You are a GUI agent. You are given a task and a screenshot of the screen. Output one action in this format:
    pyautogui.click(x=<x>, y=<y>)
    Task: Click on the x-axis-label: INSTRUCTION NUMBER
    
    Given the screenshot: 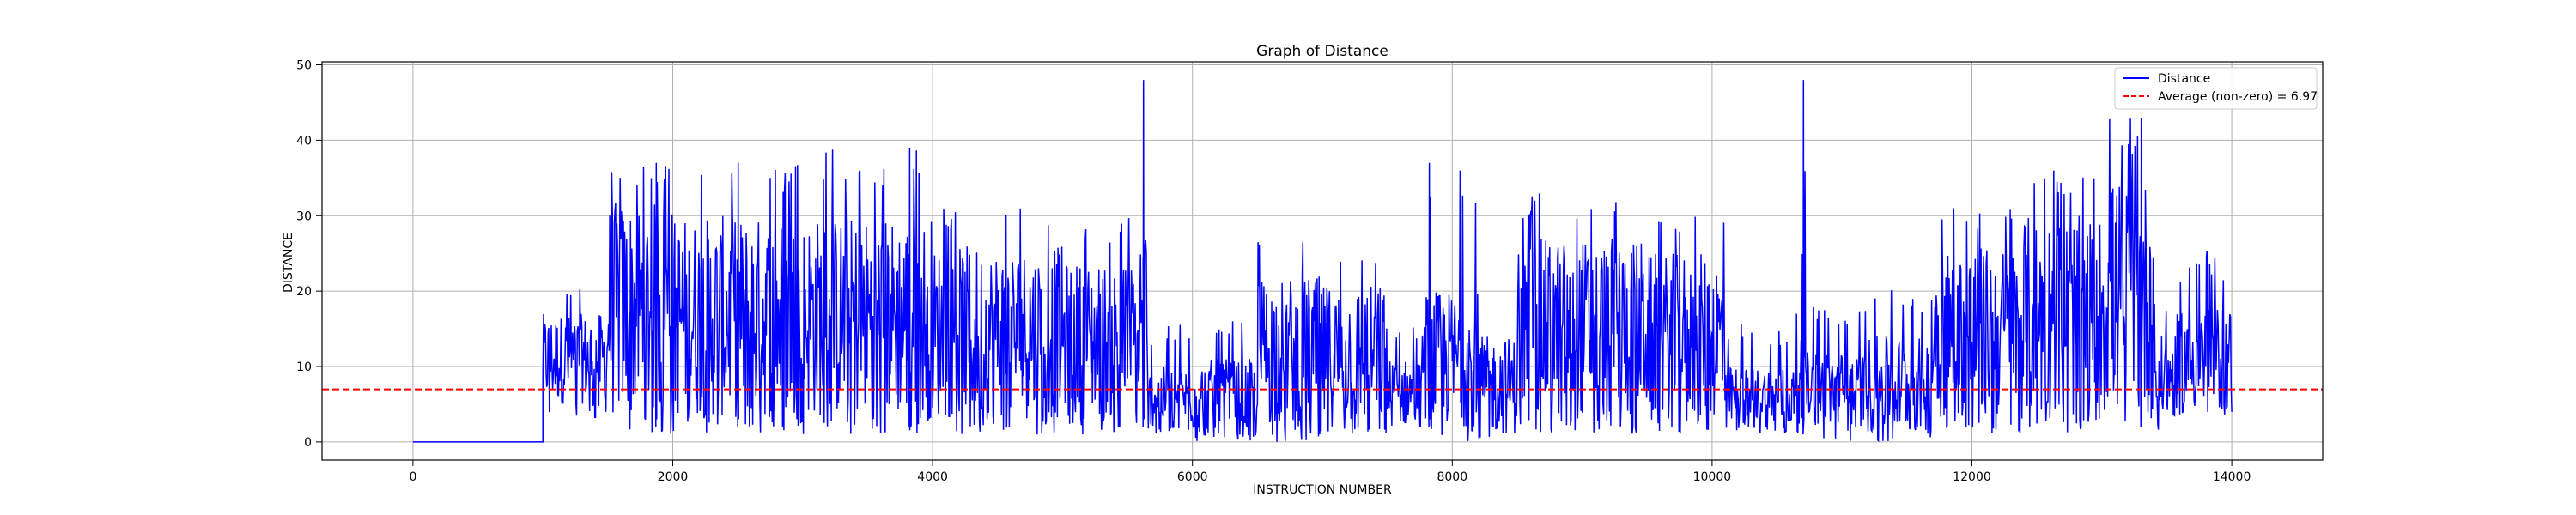 What is the action you would take?
    pyautogui.click(x=1323, y=490)
    